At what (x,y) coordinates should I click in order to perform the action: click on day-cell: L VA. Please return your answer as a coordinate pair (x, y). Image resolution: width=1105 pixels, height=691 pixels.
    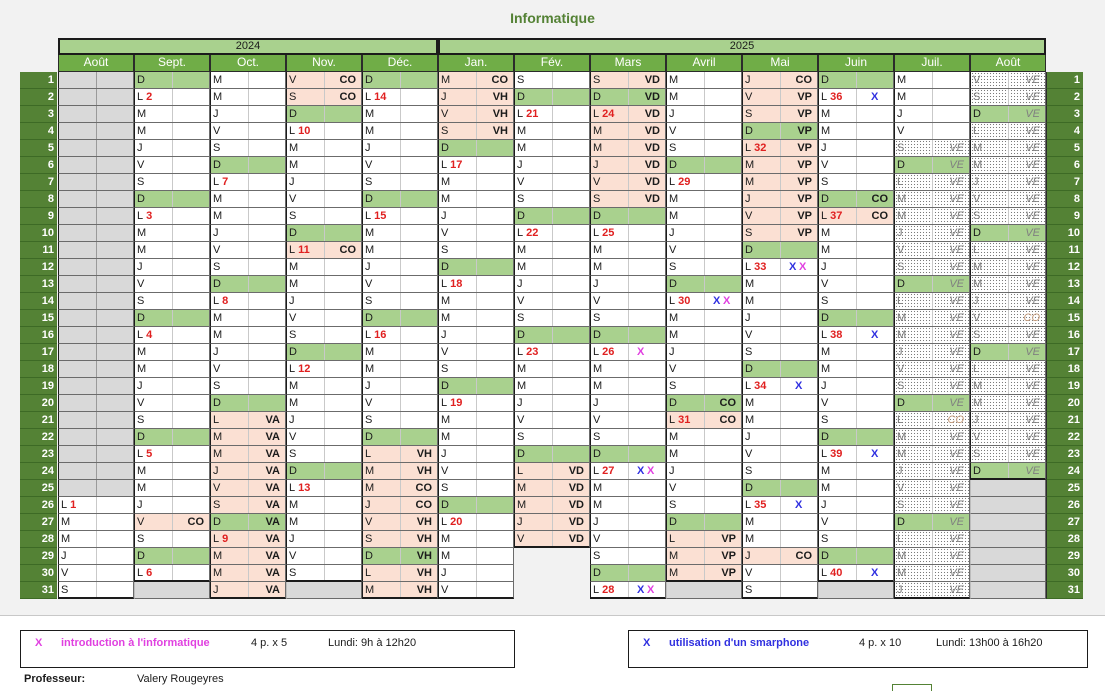
    Looking at the image, I should click on (248, 420).